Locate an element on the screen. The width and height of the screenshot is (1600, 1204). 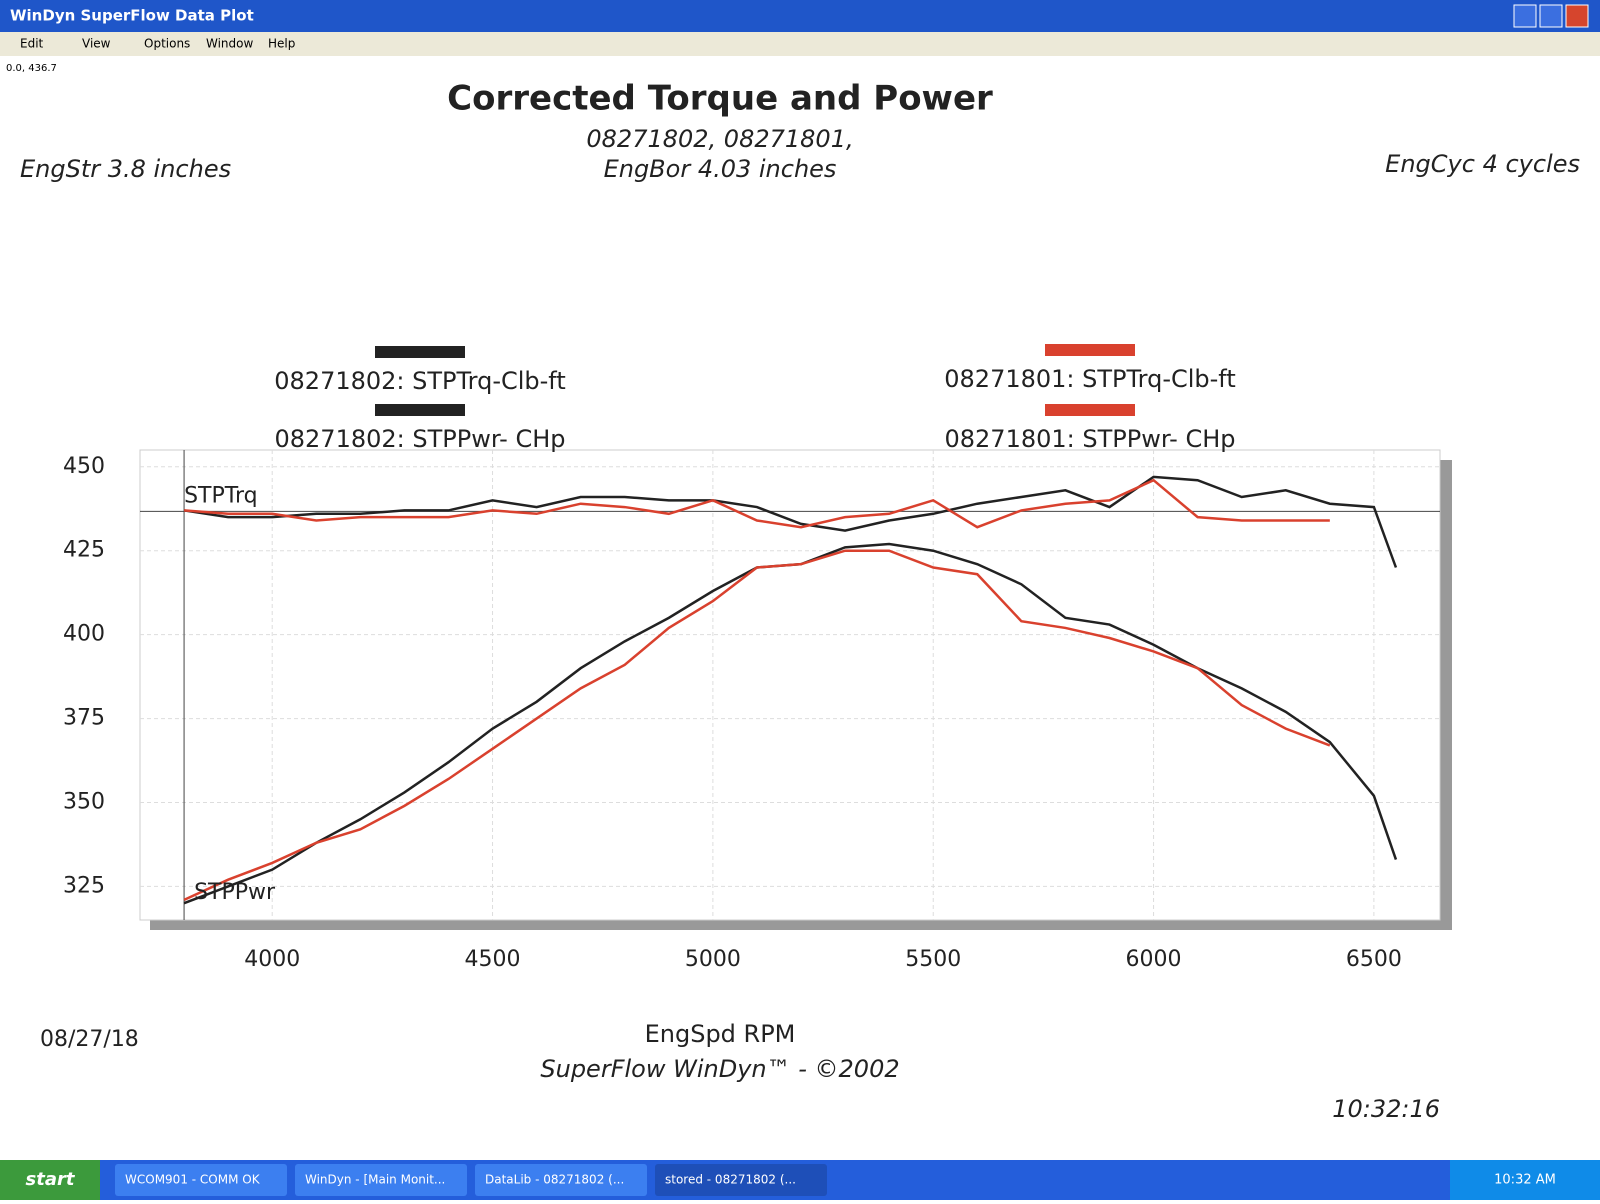
start-label: start is located at coordinates (51, 1179).